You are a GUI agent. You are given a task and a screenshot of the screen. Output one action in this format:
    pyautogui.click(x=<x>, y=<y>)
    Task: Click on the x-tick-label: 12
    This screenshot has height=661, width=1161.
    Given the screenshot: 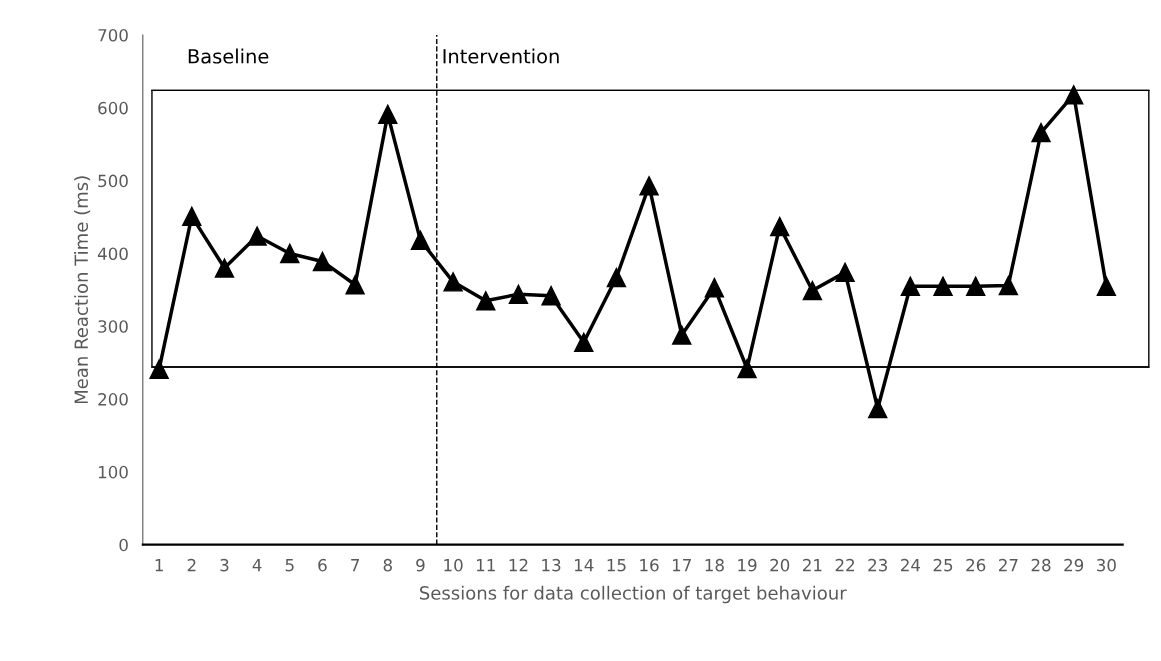 What is the action you would take?
    pyautogui.click(x=518, y=565)
    